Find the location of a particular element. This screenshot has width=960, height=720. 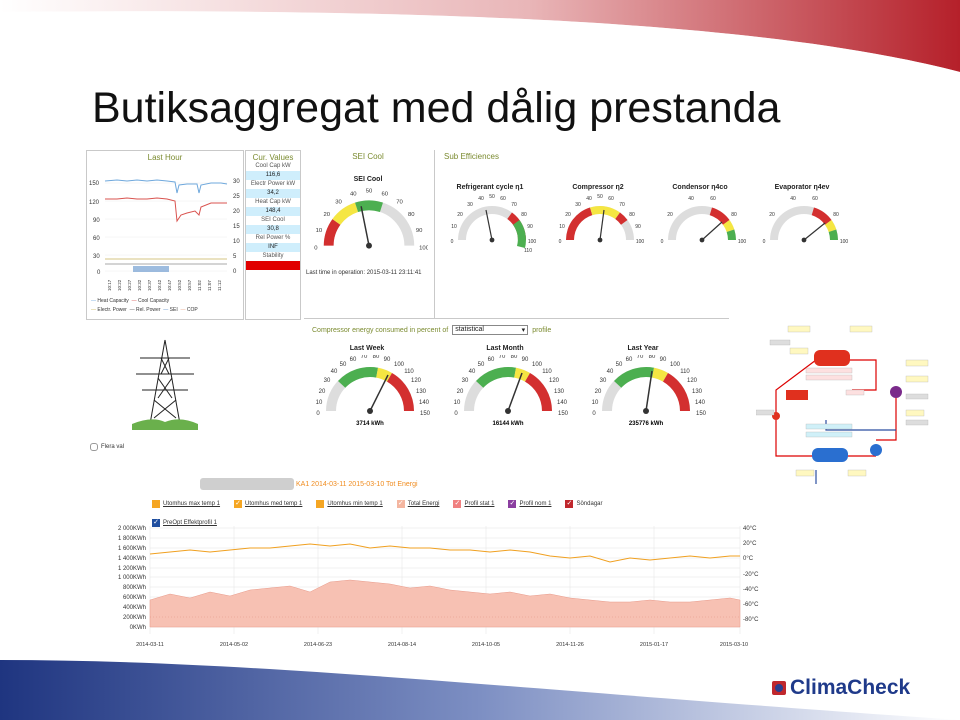

energy-ytick: 2 000KWh is located at coordinates (132, 529).